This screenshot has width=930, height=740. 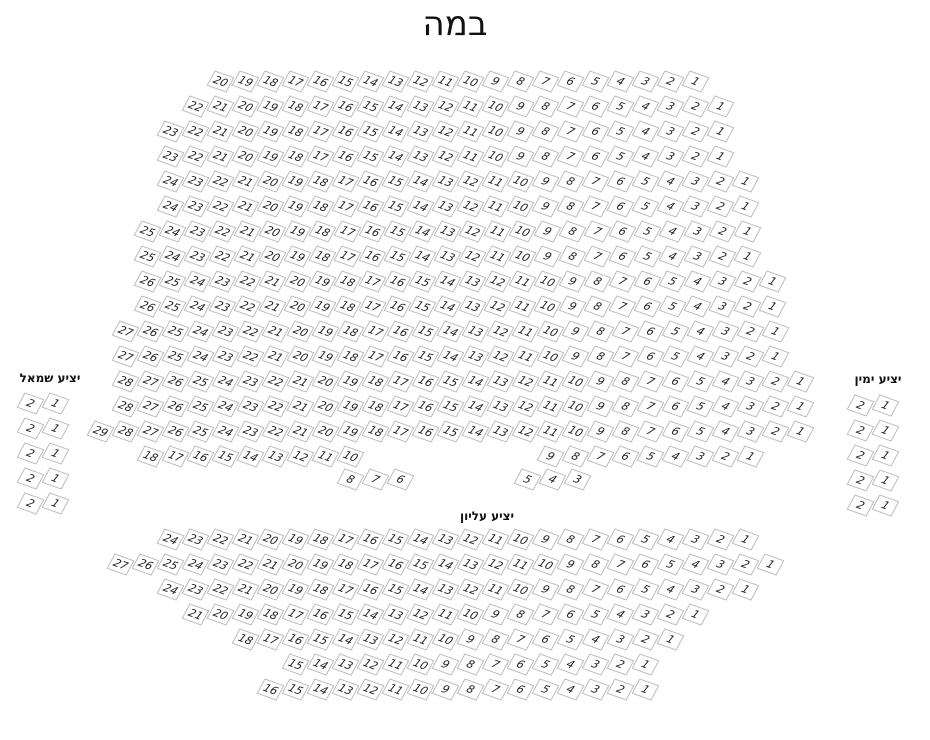 What do you see at coordinates (470, 181) in the screenshot?
I see `seat: 12` at bounding box center [470, 181].